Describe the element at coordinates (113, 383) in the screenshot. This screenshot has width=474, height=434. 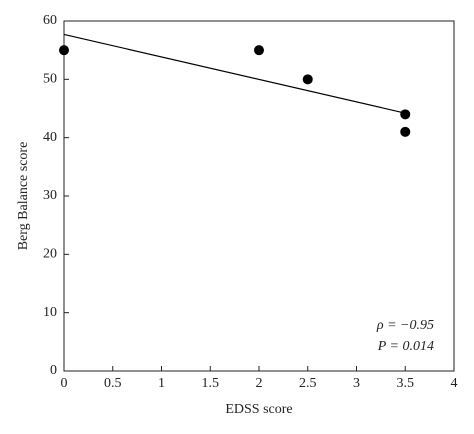
I see `x-tick-label: 0.5` at that location.